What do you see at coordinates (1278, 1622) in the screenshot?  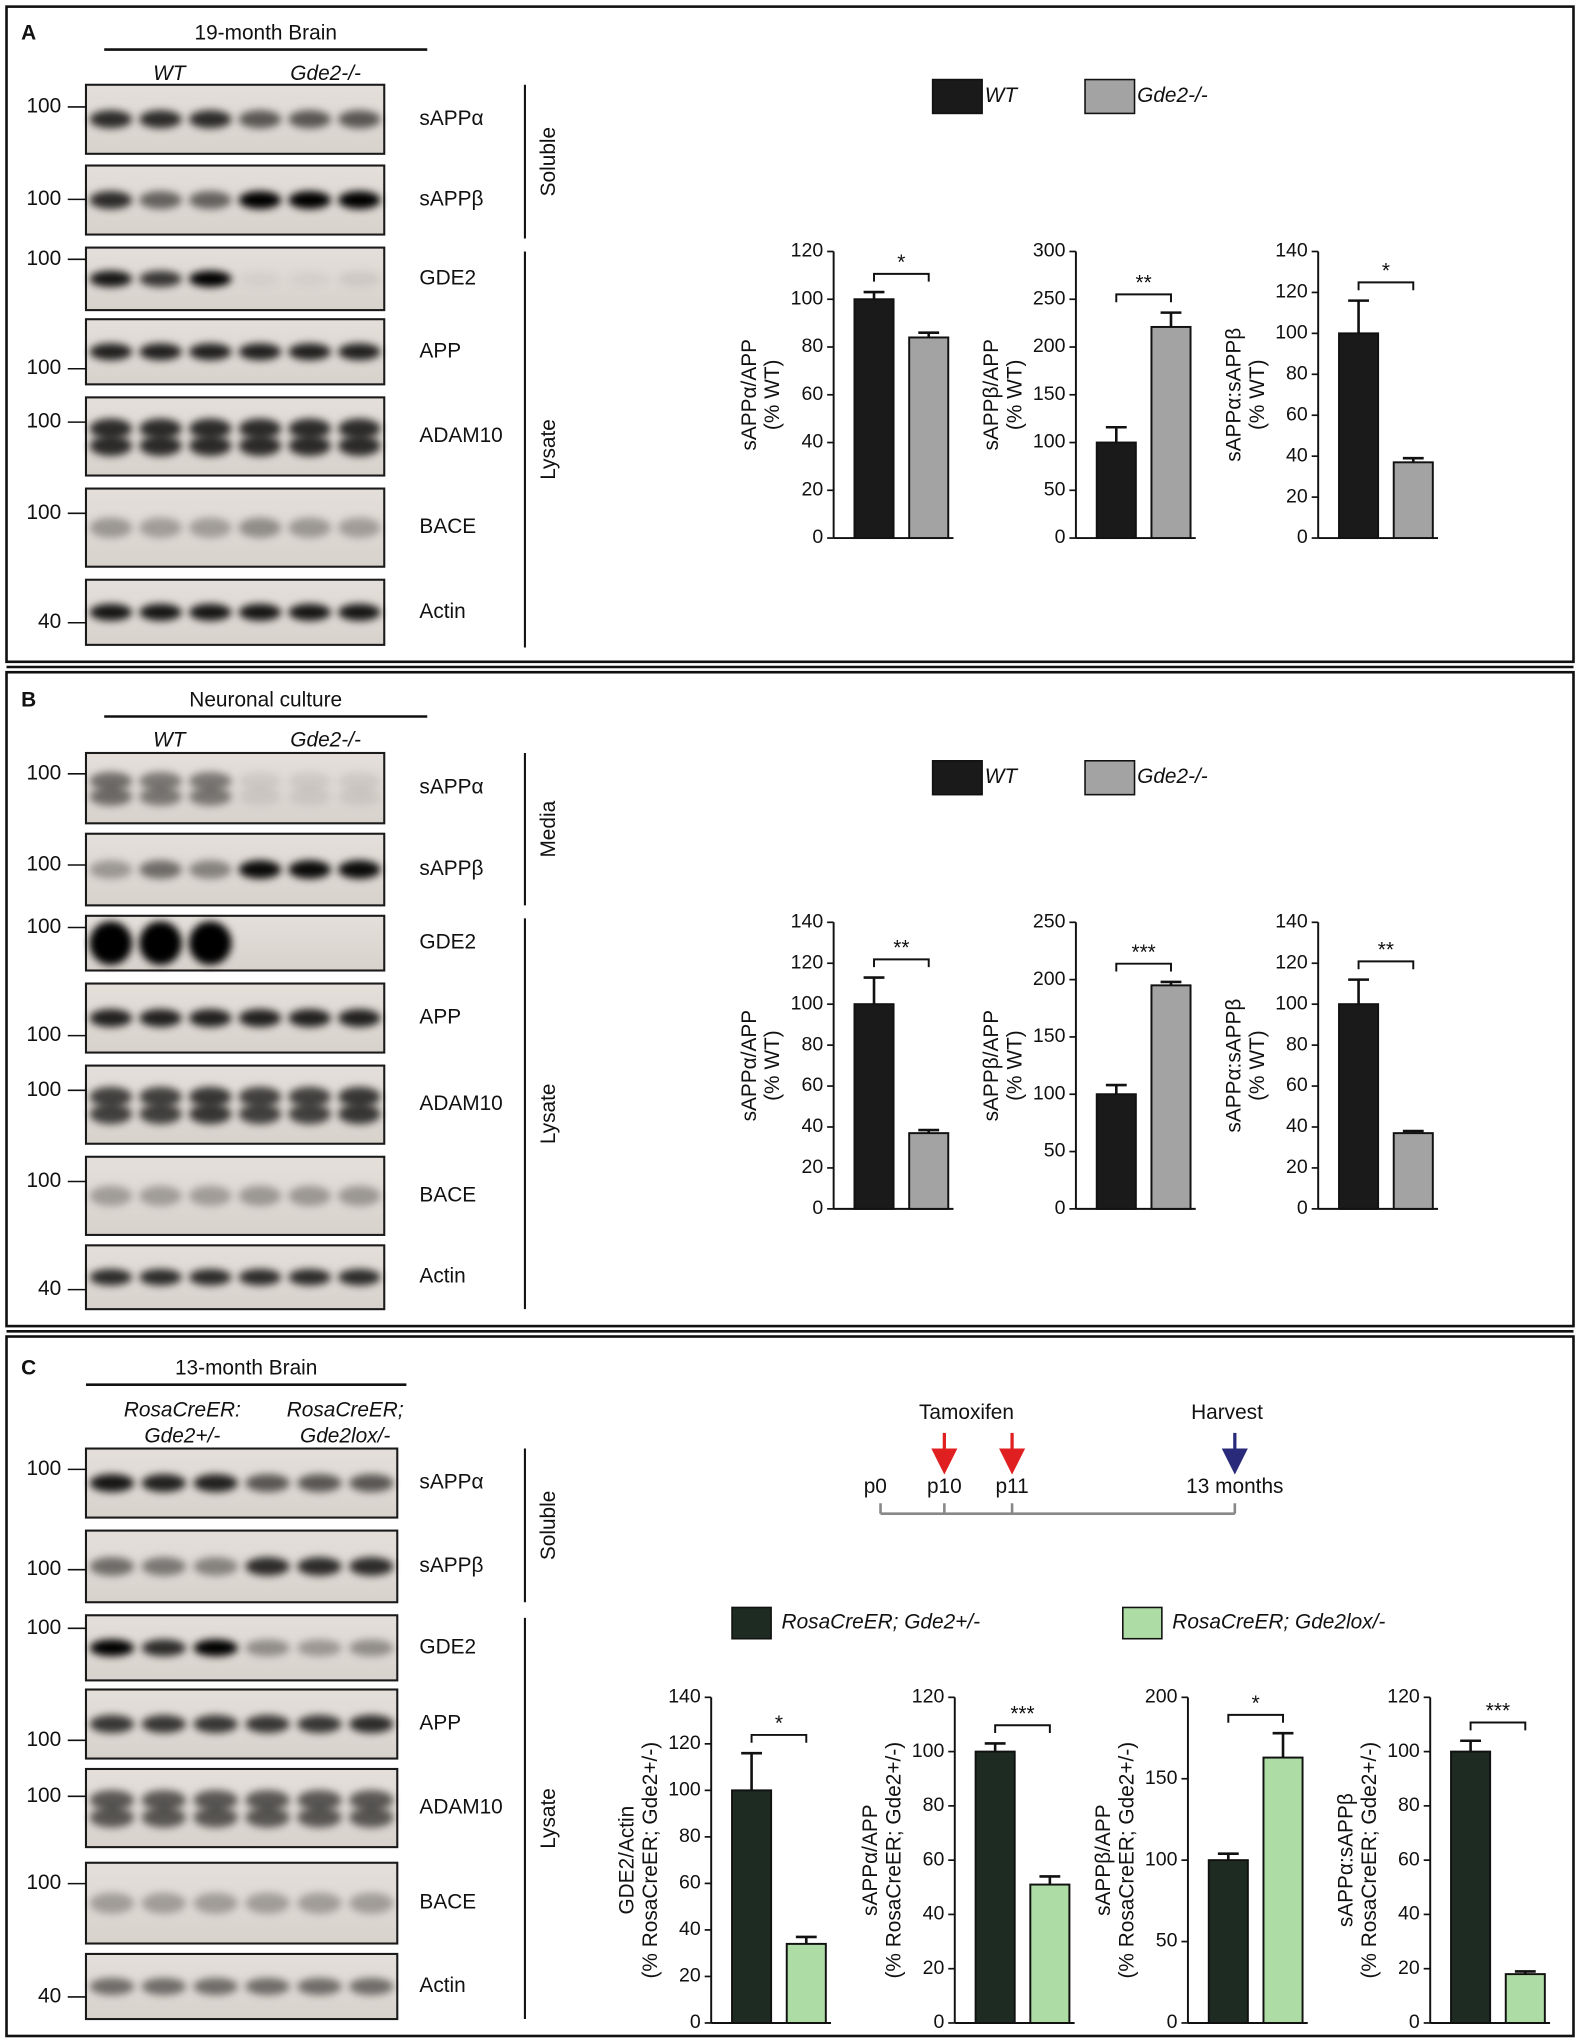 I see `legend-label: RosaCreER; Gde2lox/-` at bounding box center [1278, 1622].